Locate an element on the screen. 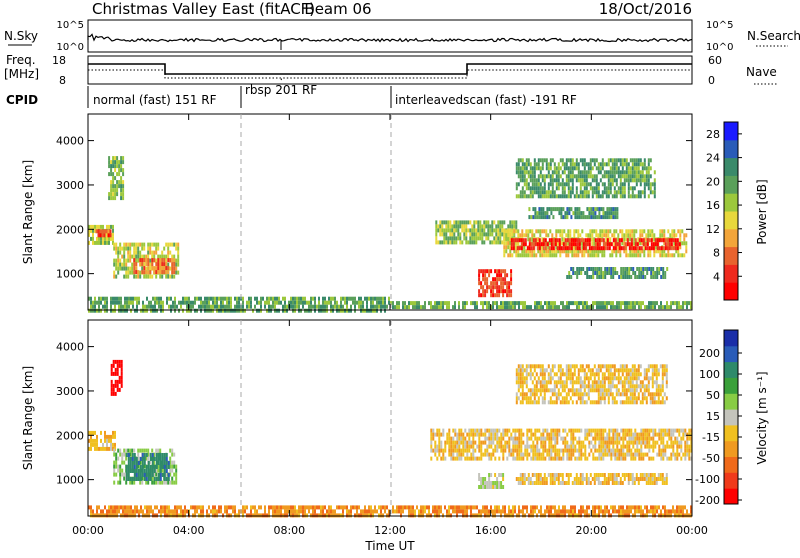  x-tick-2: 08:00 is located at coordinates (289, 530).